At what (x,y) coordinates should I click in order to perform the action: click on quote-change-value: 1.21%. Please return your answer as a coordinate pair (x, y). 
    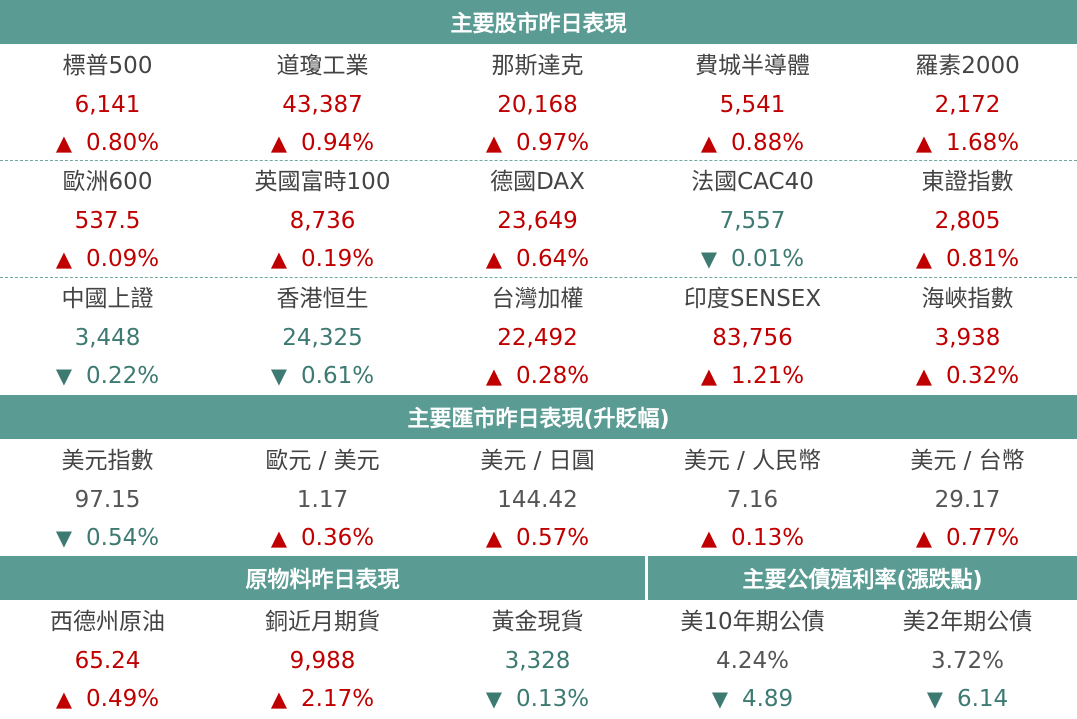
    Looking at the image, I should click on (768, 376).